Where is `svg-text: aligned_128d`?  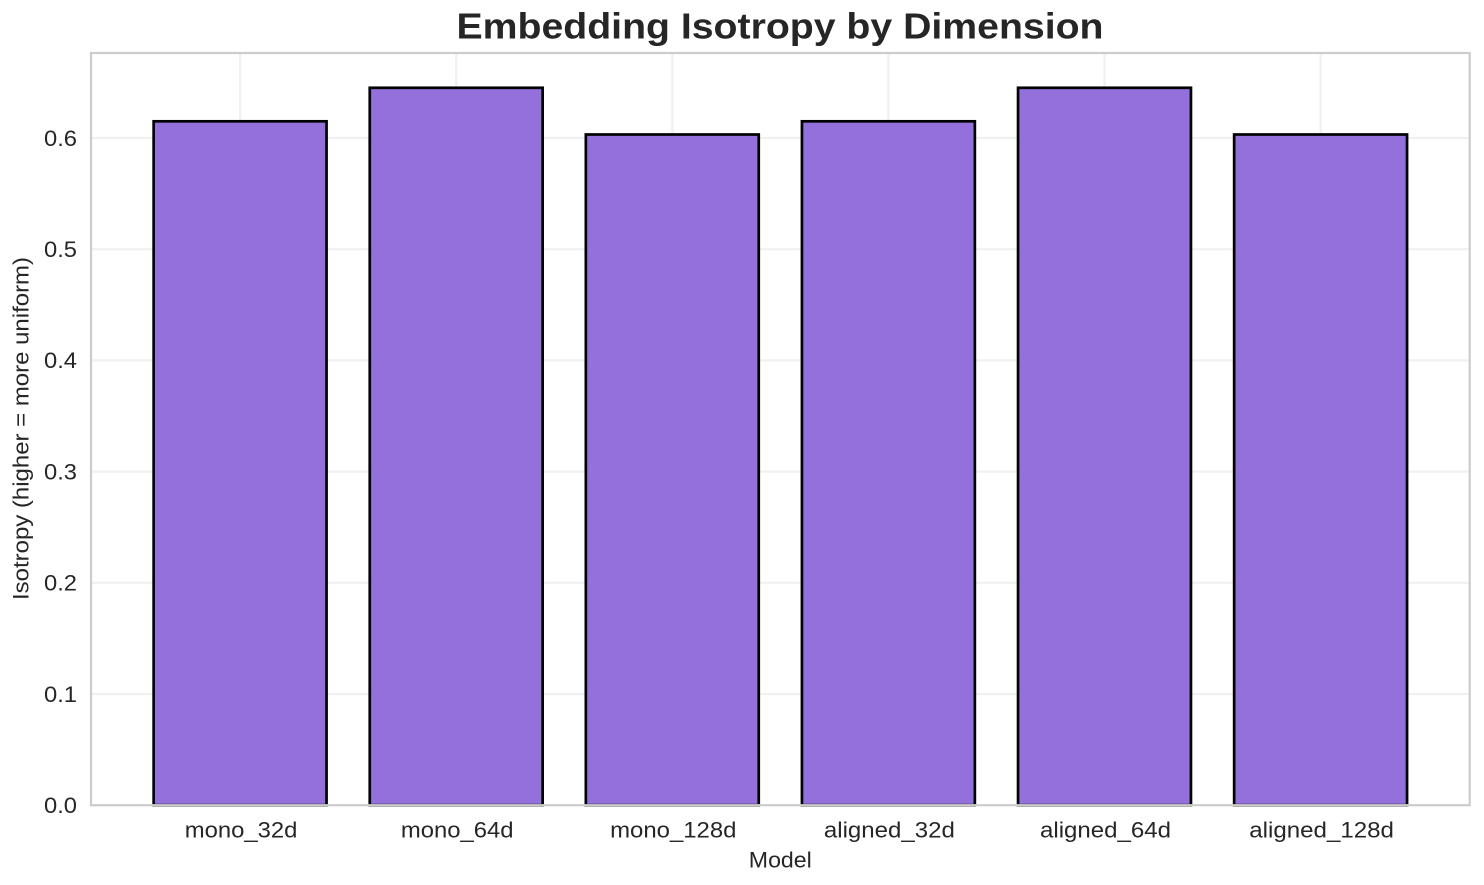
svg-text: aligned_128d is located at coordinates (1321, 829).